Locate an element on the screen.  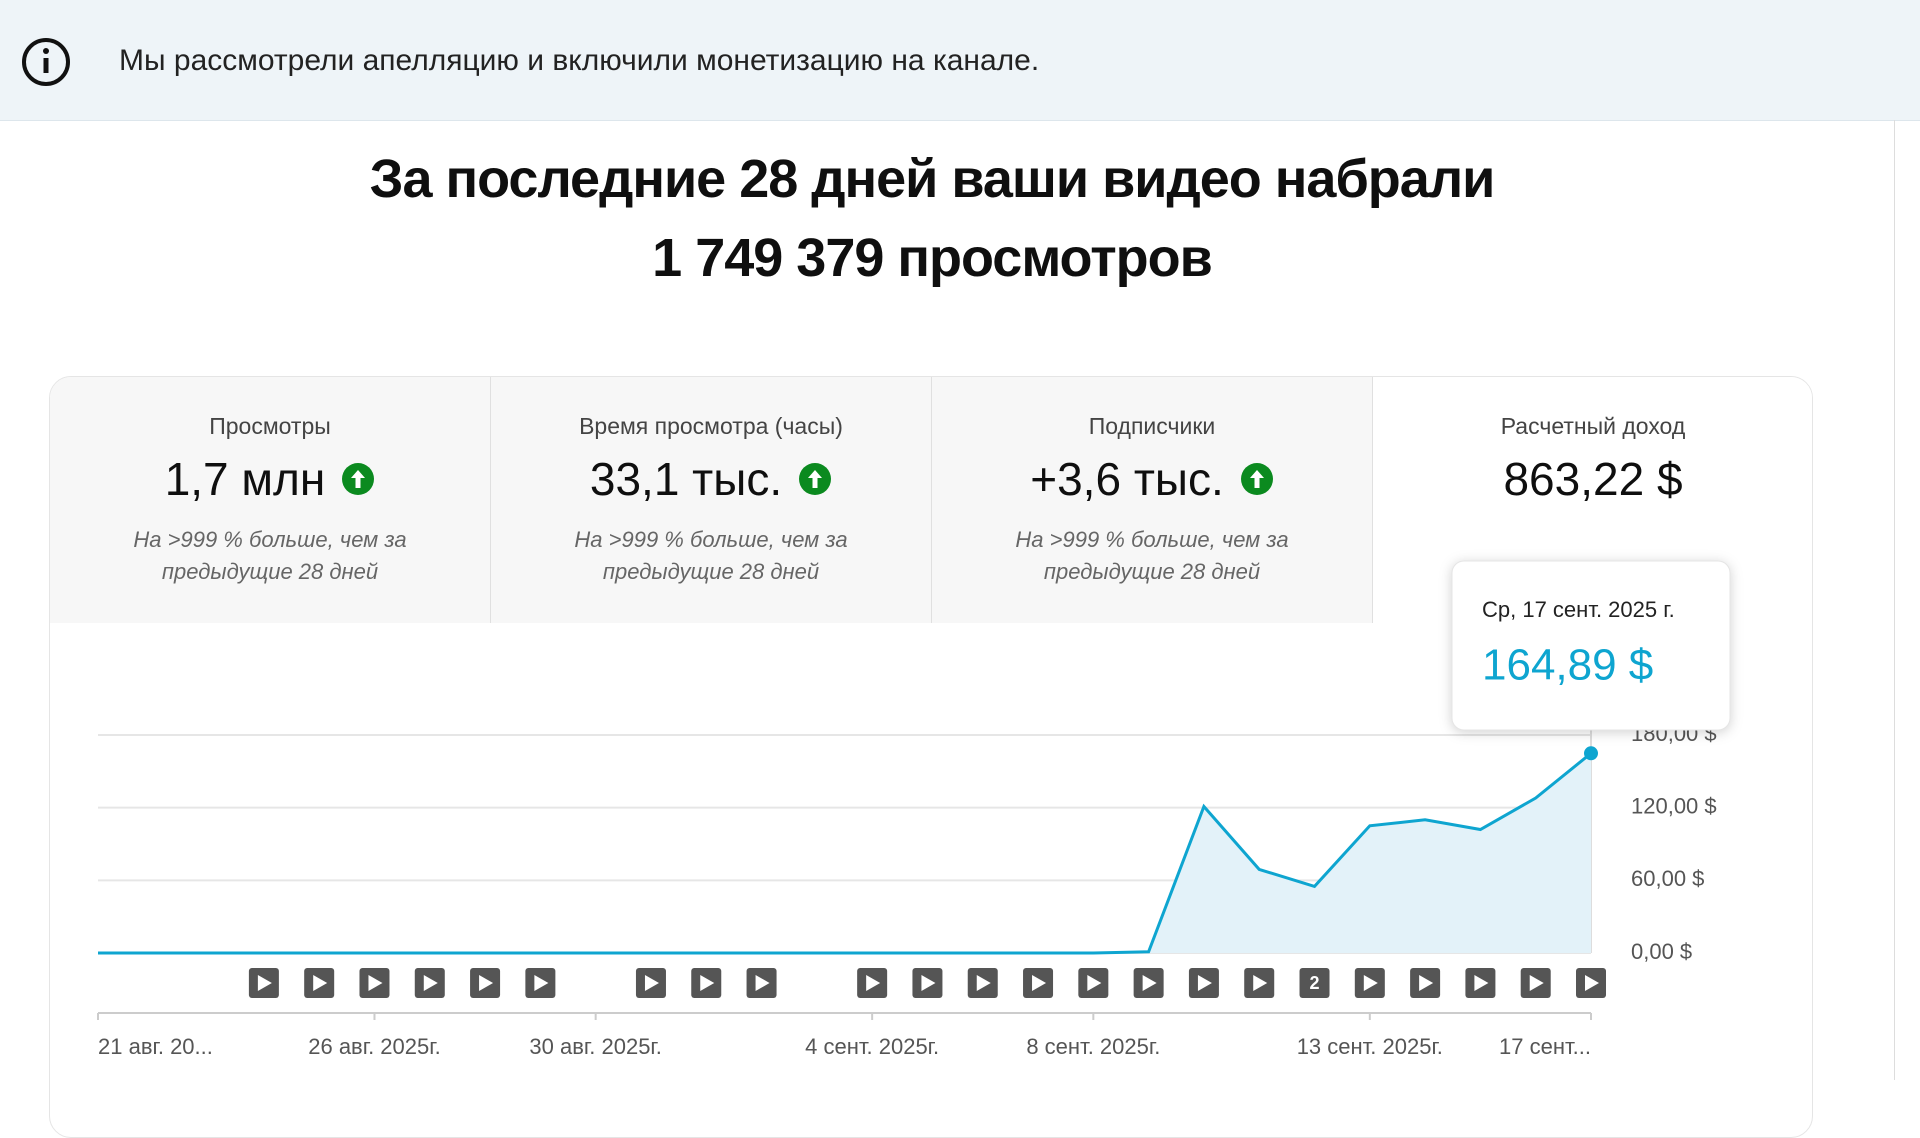
y-tick-label: 0,00 $ is located at coordinates (1661, 951).